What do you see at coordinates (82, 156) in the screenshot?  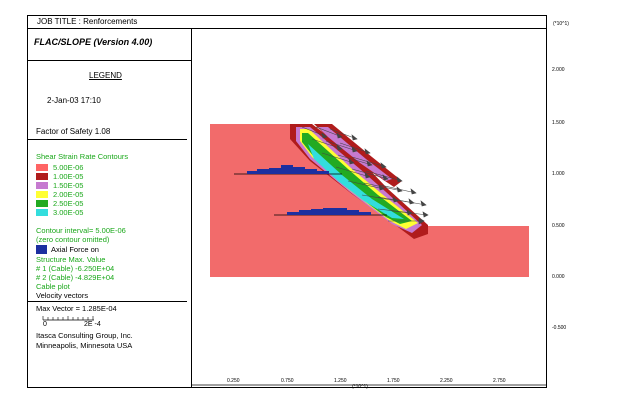 I see `contour-title: Shear Strain Rate Contours` at bounding box center [82, 156].